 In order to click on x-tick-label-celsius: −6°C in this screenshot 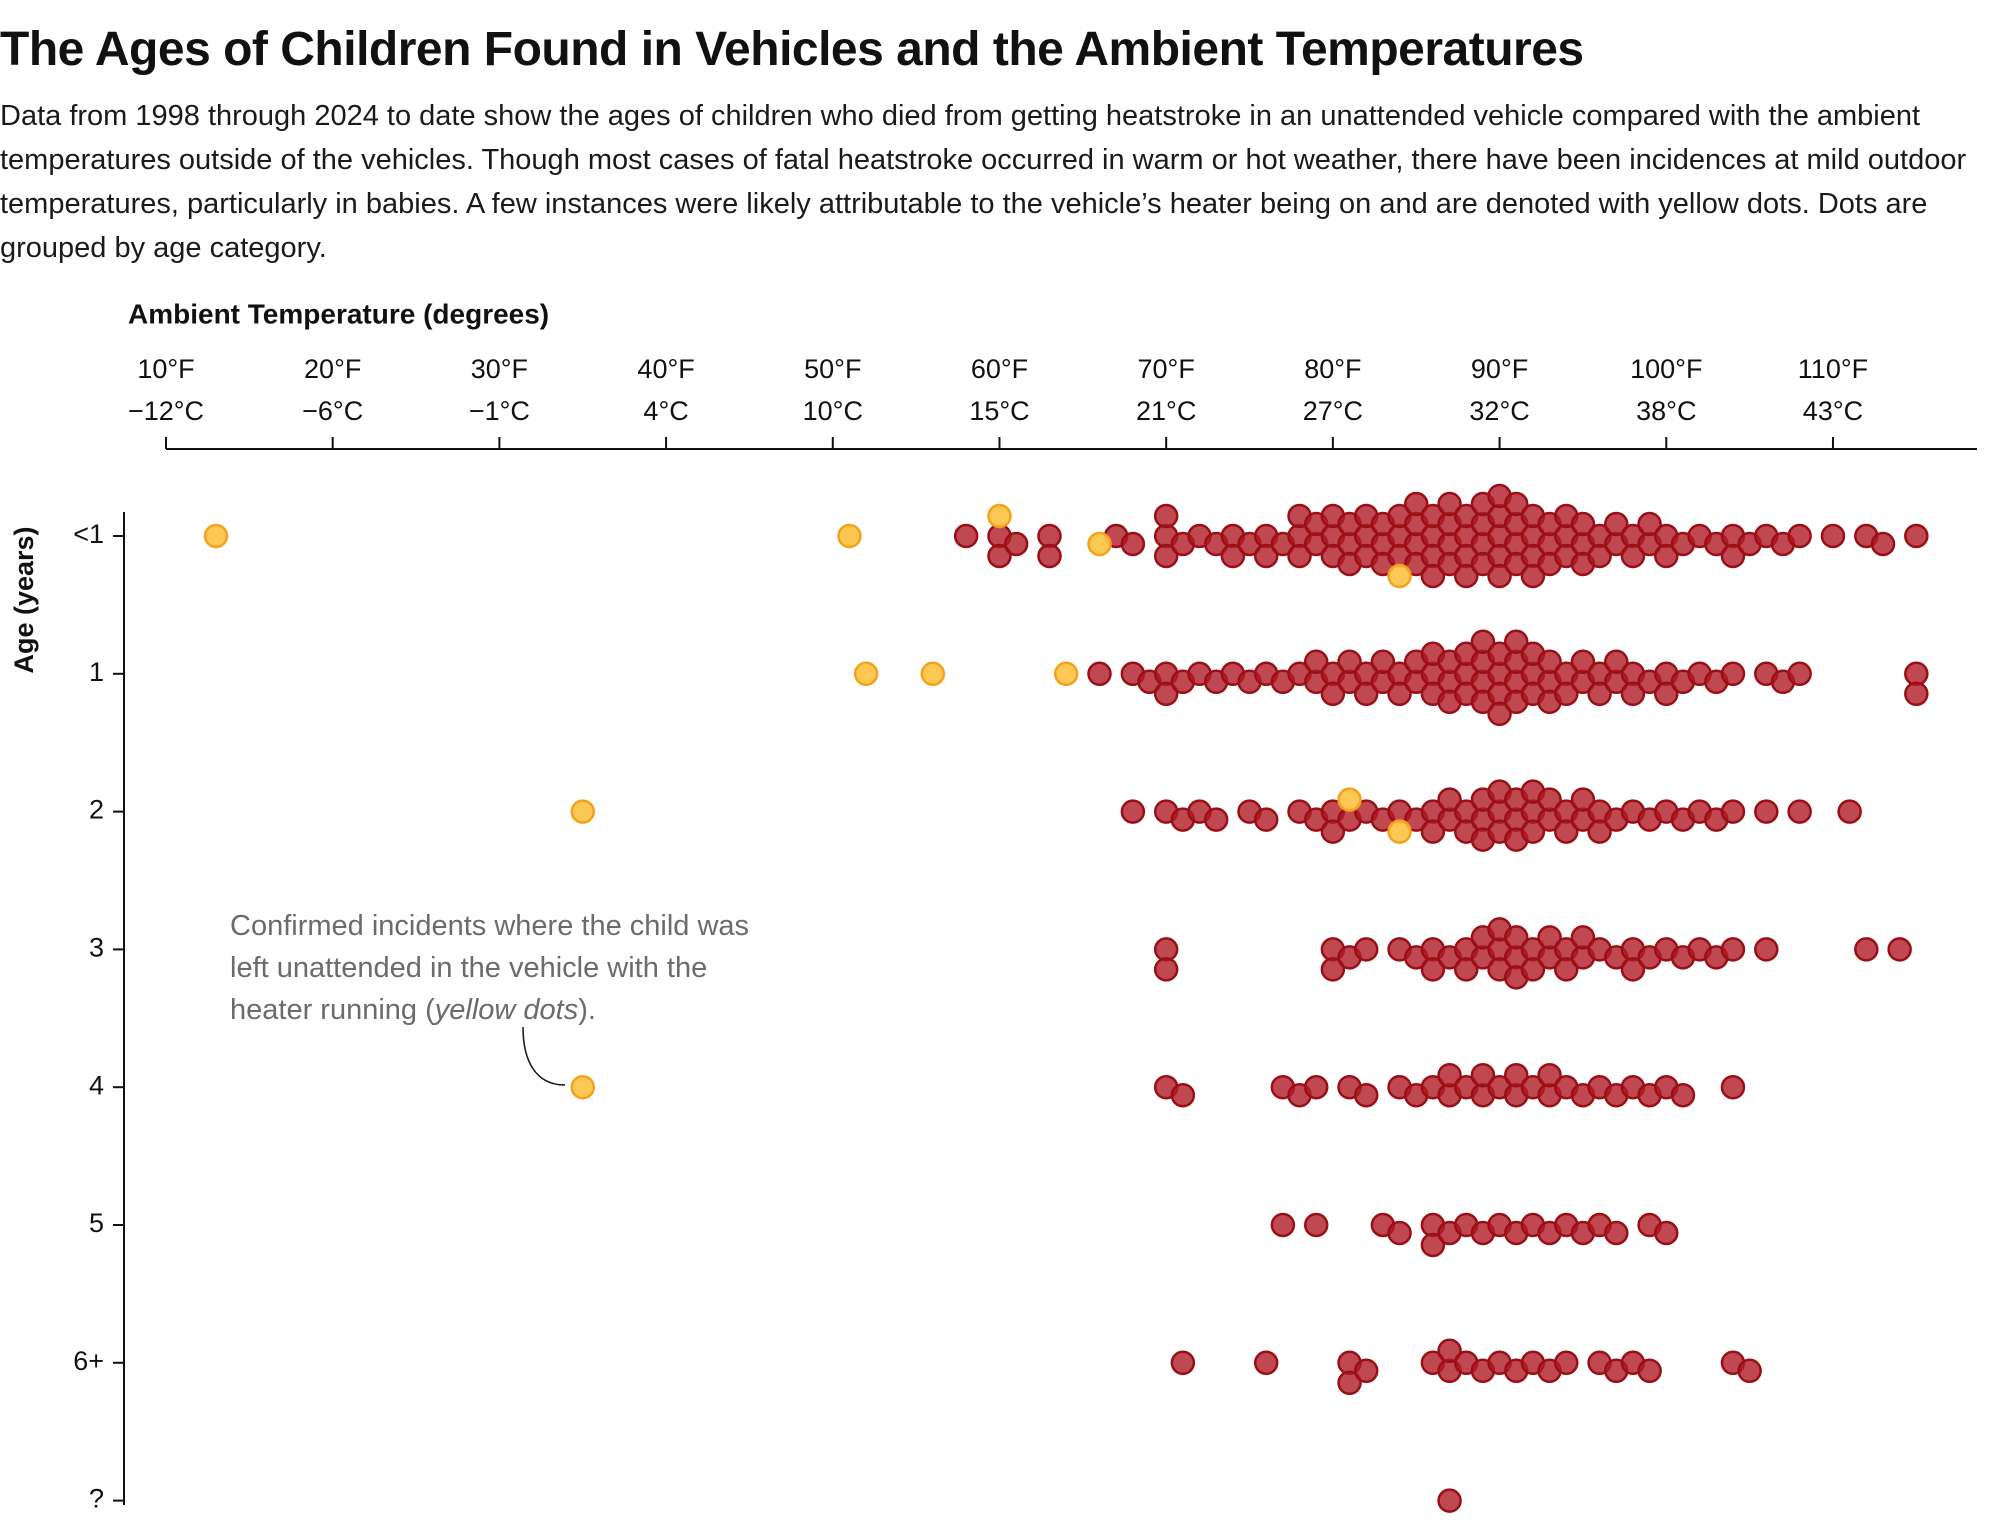, I will do `click(332, 411)`.